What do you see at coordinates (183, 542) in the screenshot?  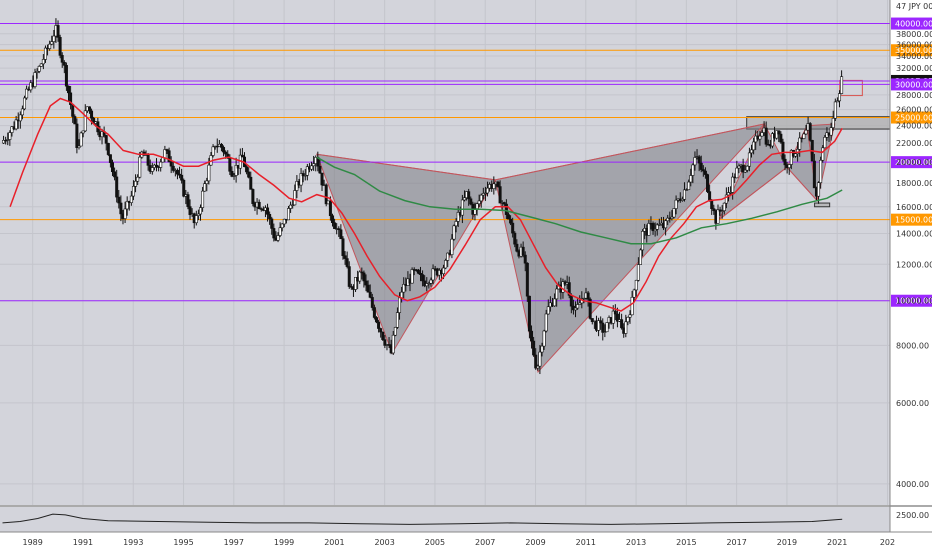 I see `x-tick-label: 1995` at bounding box center [183, 542].